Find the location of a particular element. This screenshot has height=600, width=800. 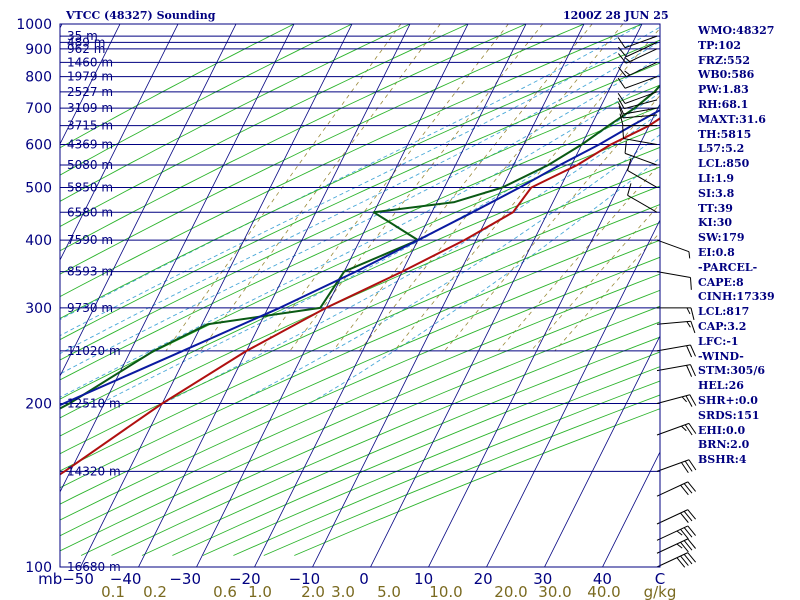

index-value: LCL:850 is located at coordinates (724, 164).